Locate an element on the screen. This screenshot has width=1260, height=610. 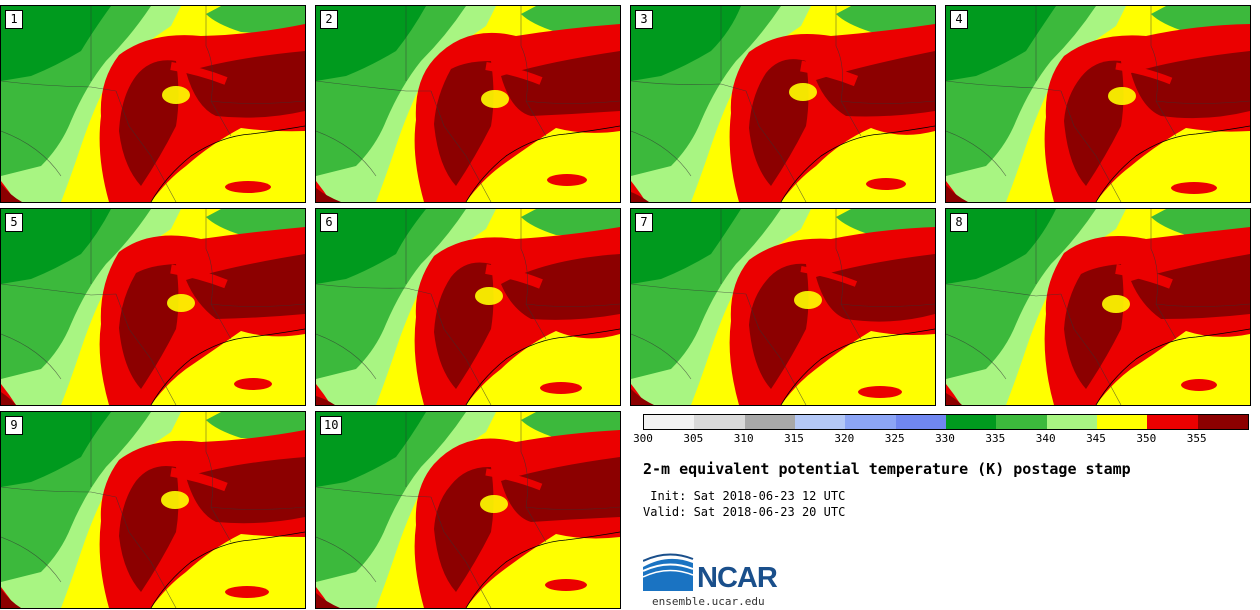
panel-label: 5 is located at coordinates (14, 222).